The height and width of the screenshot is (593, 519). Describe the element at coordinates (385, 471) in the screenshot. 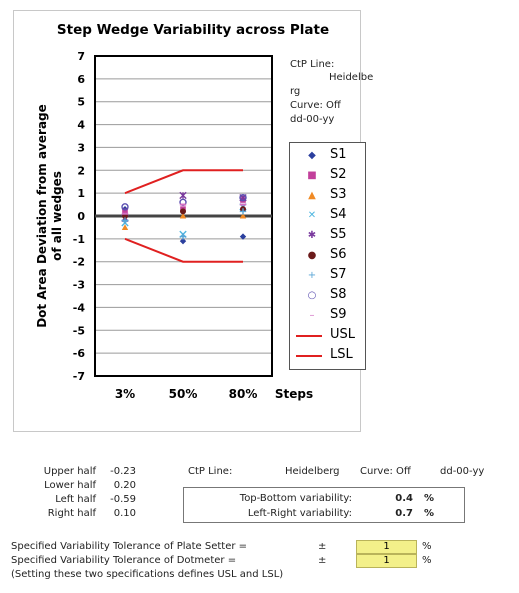

I see `summary-curve: Curve: Off` at that location.